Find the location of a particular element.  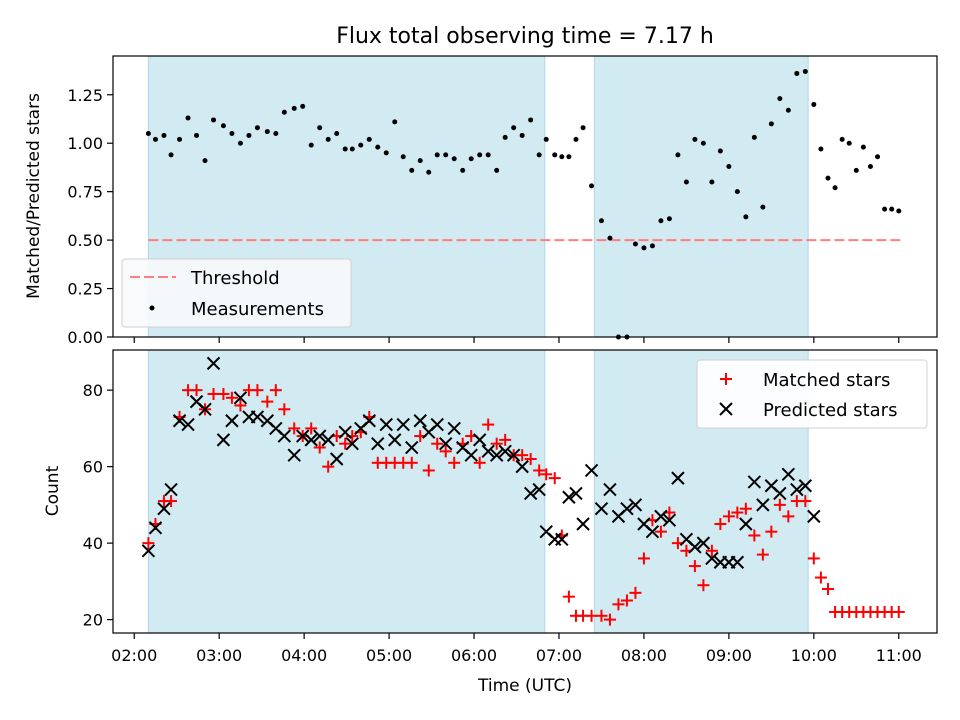

chart-title: Flux total observing time = 7.17 h is located at coordinates (525, 36).